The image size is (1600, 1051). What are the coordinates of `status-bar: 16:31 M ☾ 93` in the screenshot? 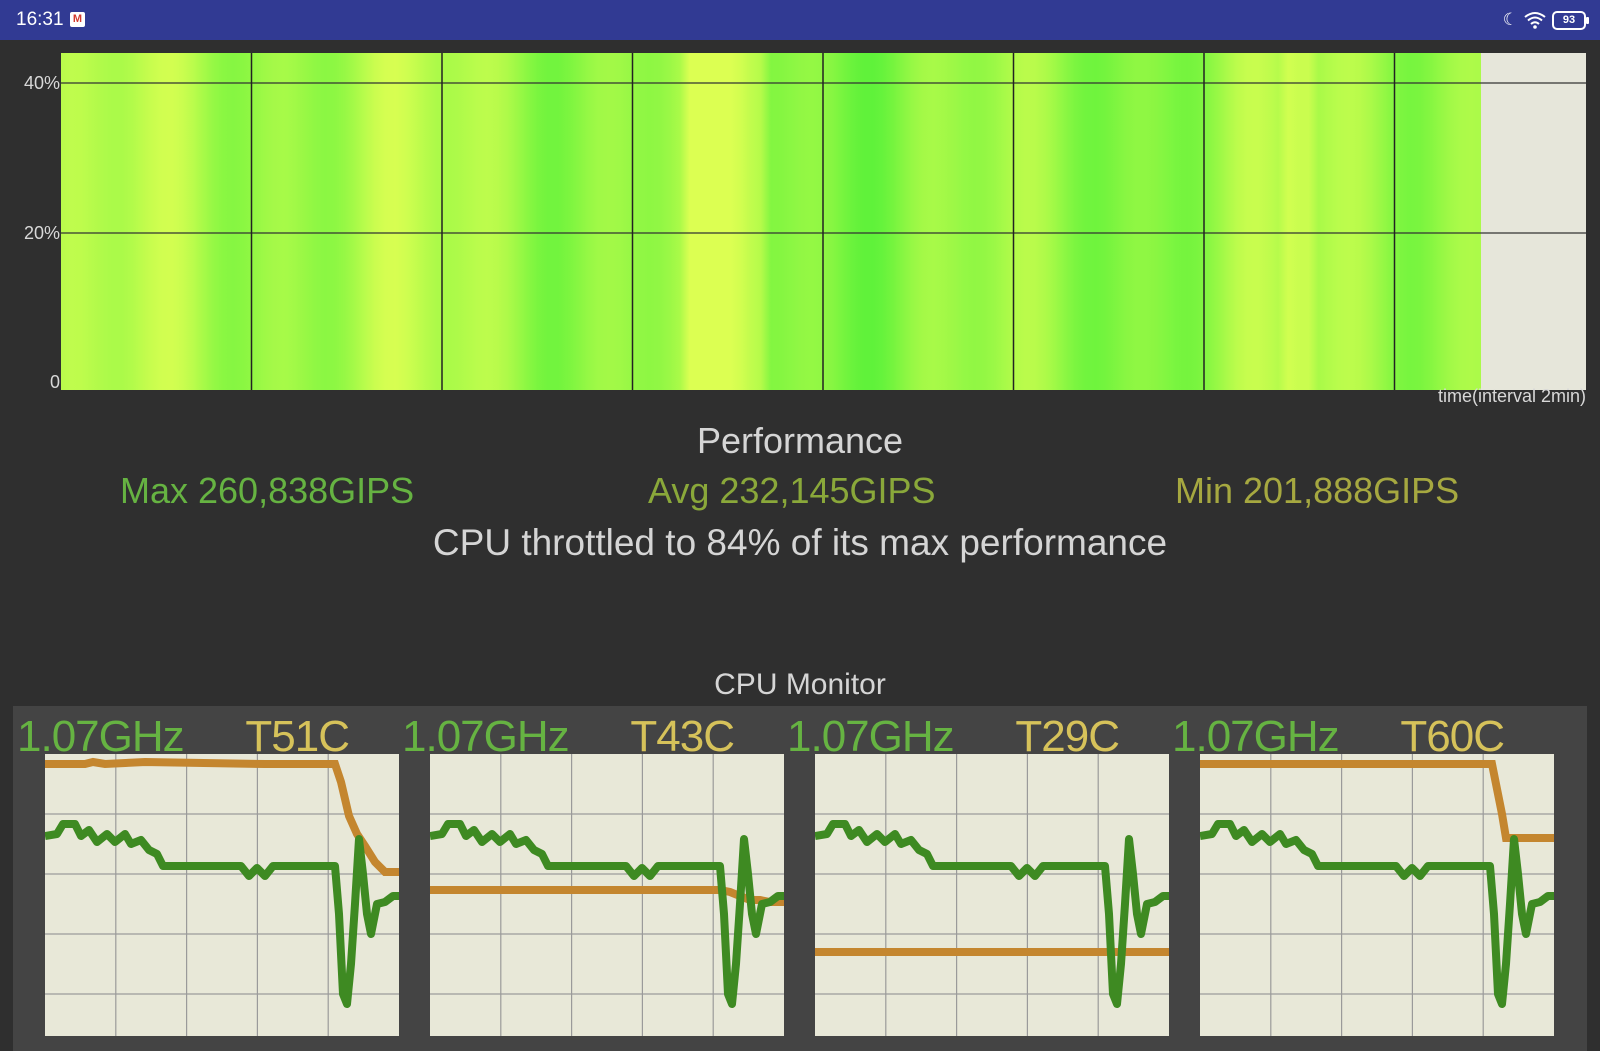 It's located at (800, 20).